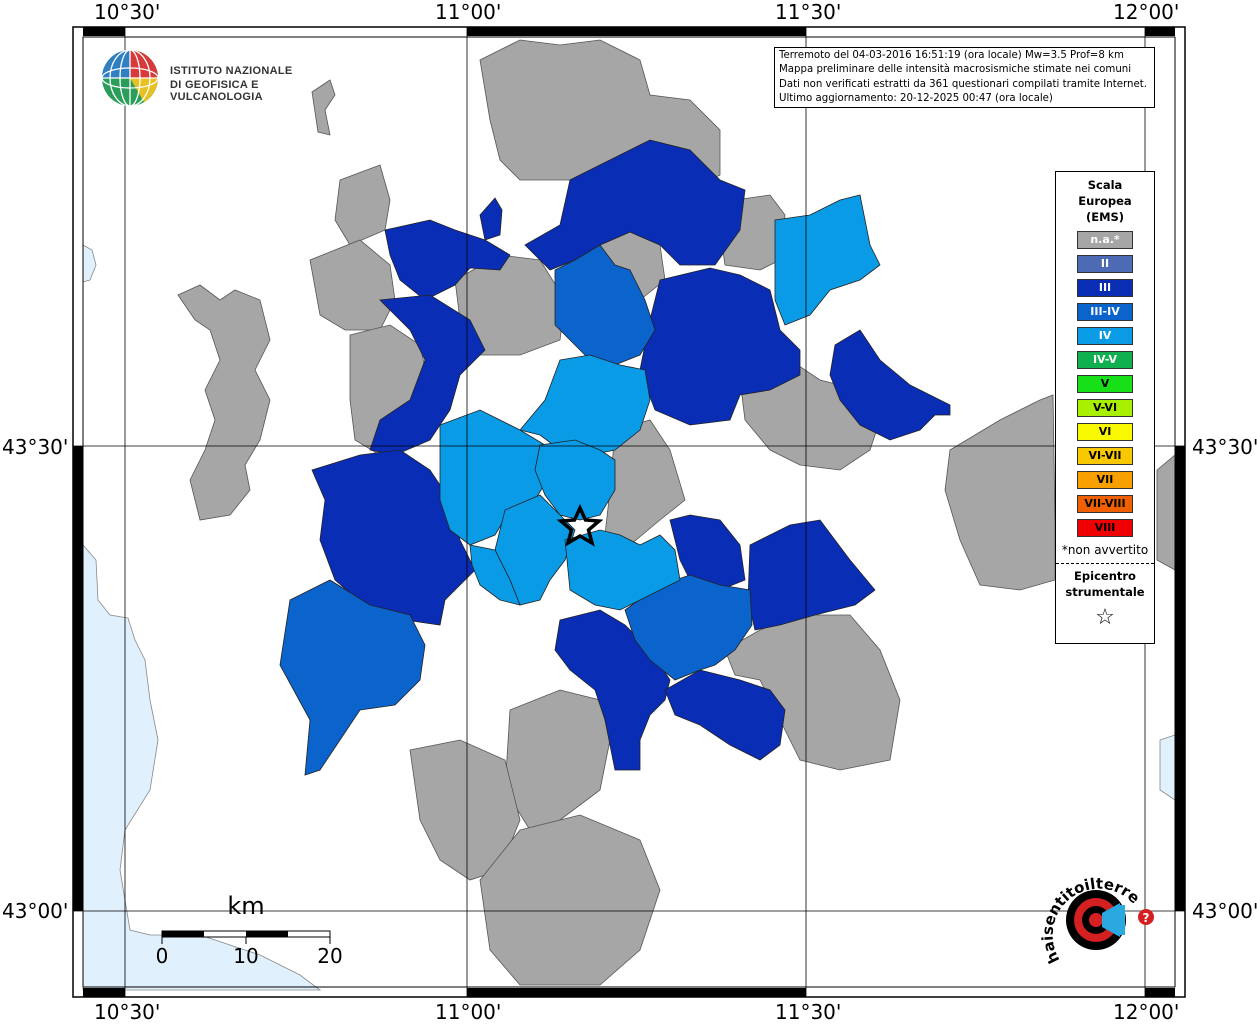 The width and height of the screenshot is (1257, 1024). Describe the element at coordinates (468, 12) in the screenshot. I see `lon-top-2: 11°00'` at that location.